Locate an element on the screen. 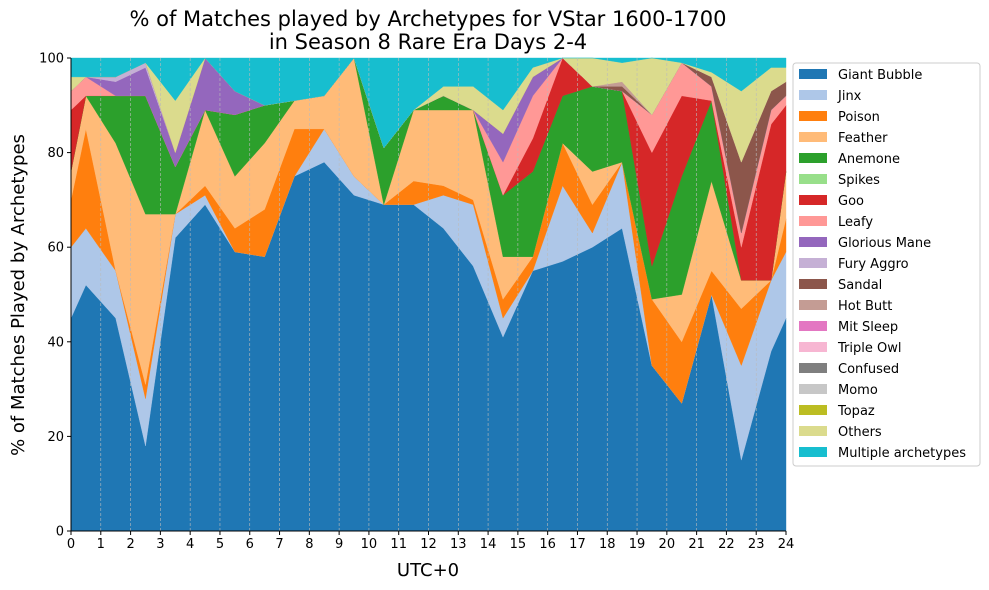  x-tick-label: 17 is located at coordinates (577, 544).